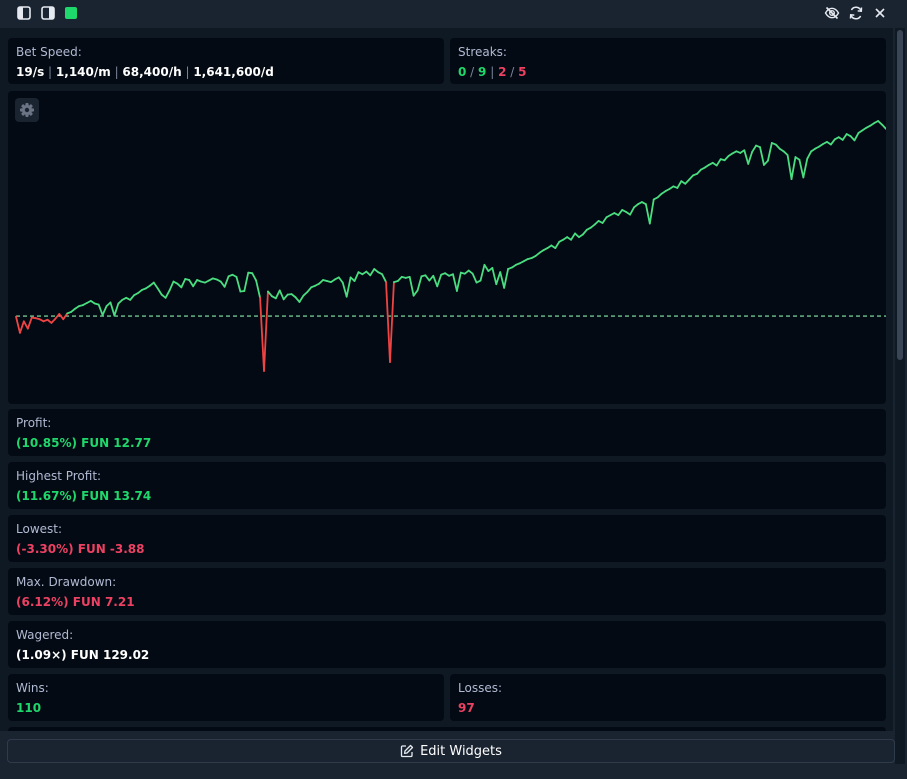  What do you see at coordinates (522, 72) in the screenshot?
I see `streak-max-loss: 5` at bounding box center [522, 72].